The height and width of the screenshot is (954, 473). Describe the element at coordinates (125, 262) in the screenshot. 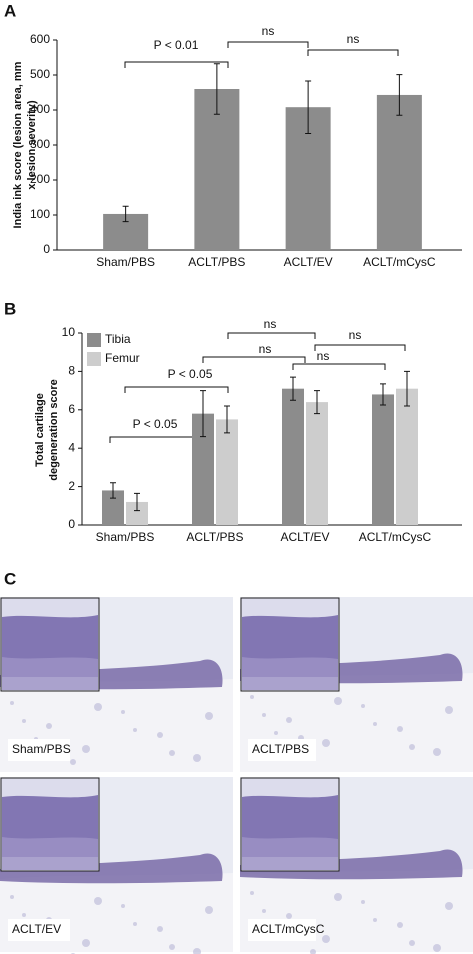

I see `x-tick-label: Sham/PBS` at that location.